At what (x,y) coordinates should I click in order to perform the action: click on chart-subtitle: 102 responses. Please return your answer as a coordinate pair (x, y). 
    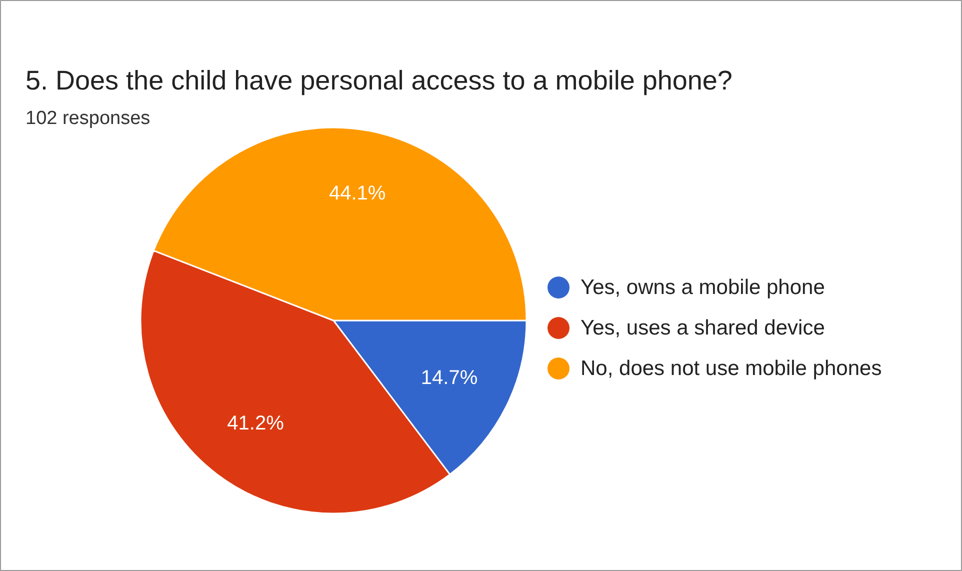
    Looking at the image, I should click on (88, 118).